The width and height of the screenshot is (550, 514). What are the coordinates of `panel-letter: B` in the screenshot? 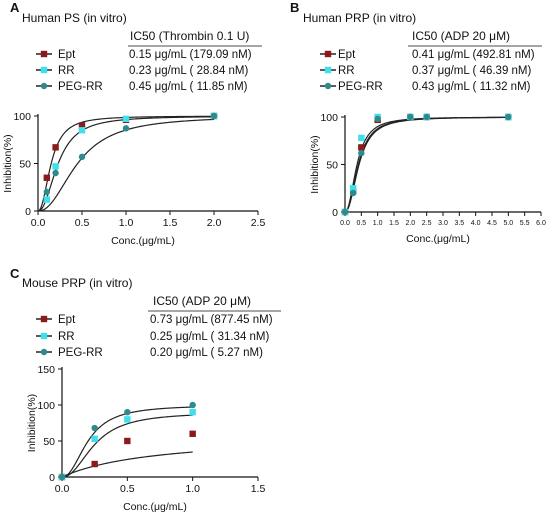 It's located at (294, 7).